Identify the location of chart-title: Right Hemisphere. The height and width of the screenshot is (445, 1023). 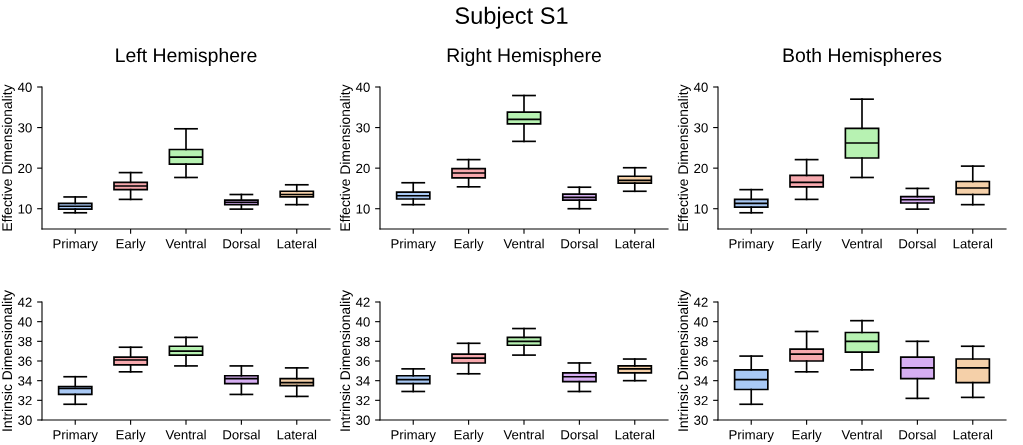
(524, 57).